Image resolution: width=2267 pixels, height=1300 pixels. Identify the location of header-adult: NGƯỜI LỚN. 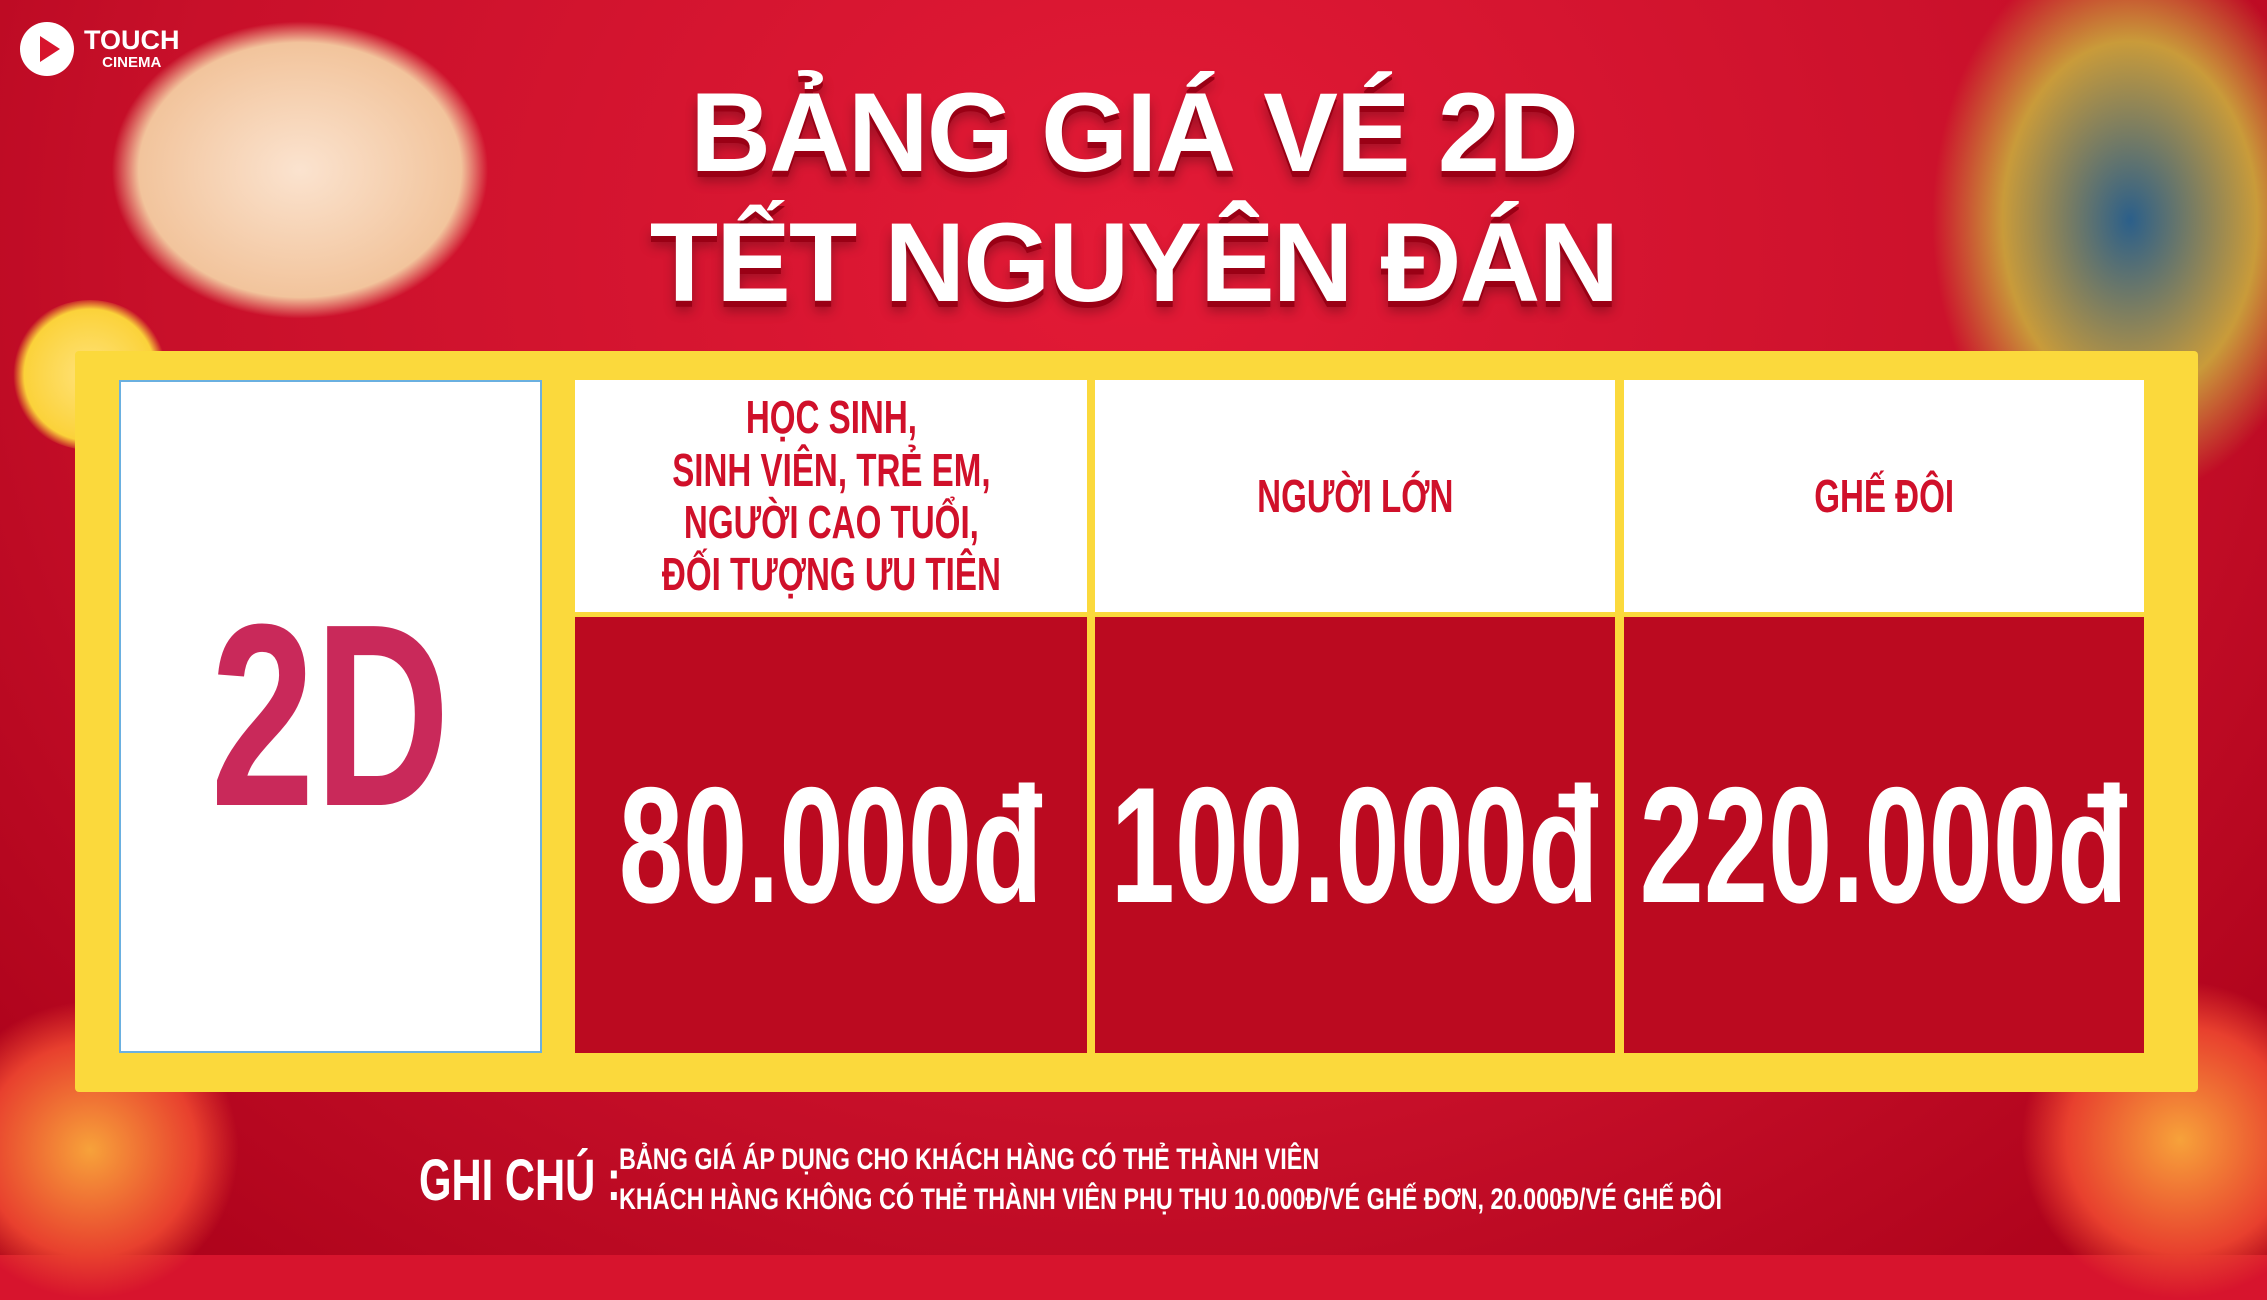
(1355, 496).